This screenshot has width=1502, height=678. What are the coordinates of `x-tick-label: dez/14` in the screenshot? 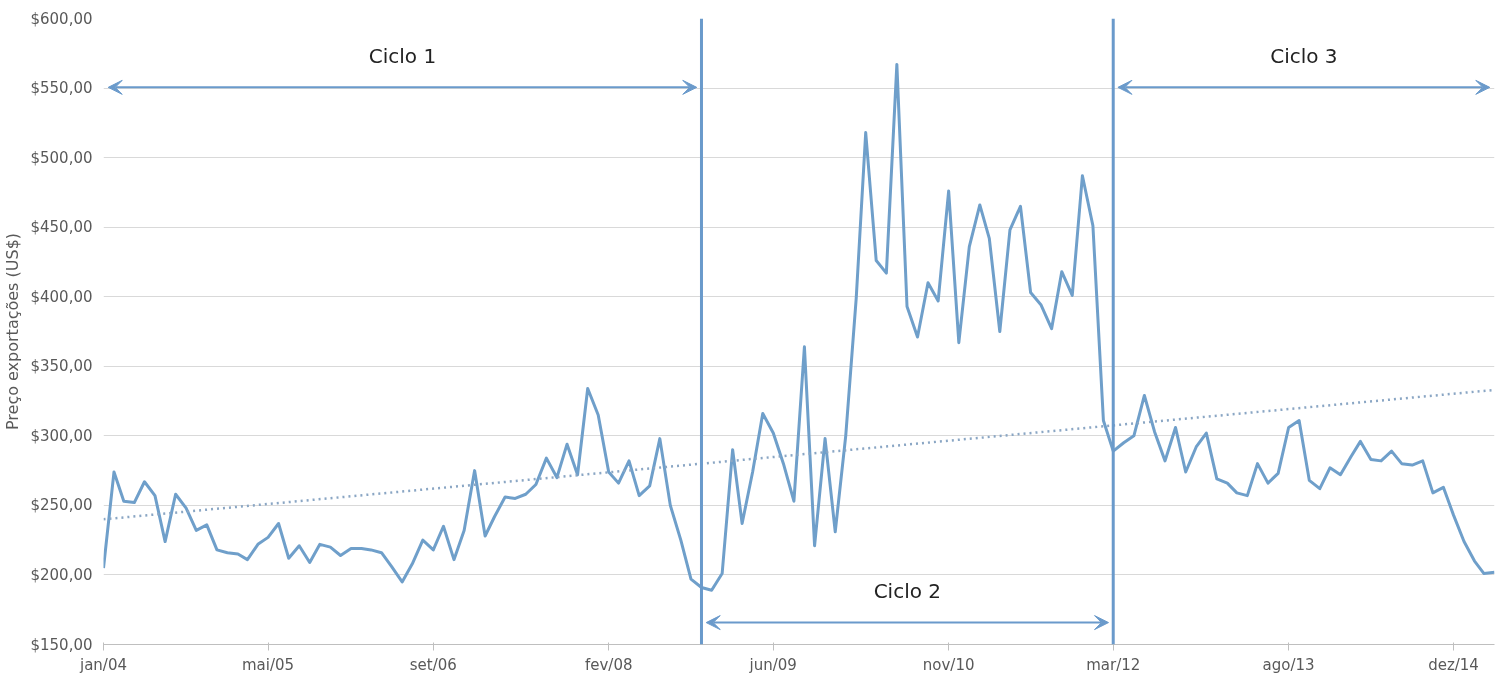 It's located at (1453, 664).